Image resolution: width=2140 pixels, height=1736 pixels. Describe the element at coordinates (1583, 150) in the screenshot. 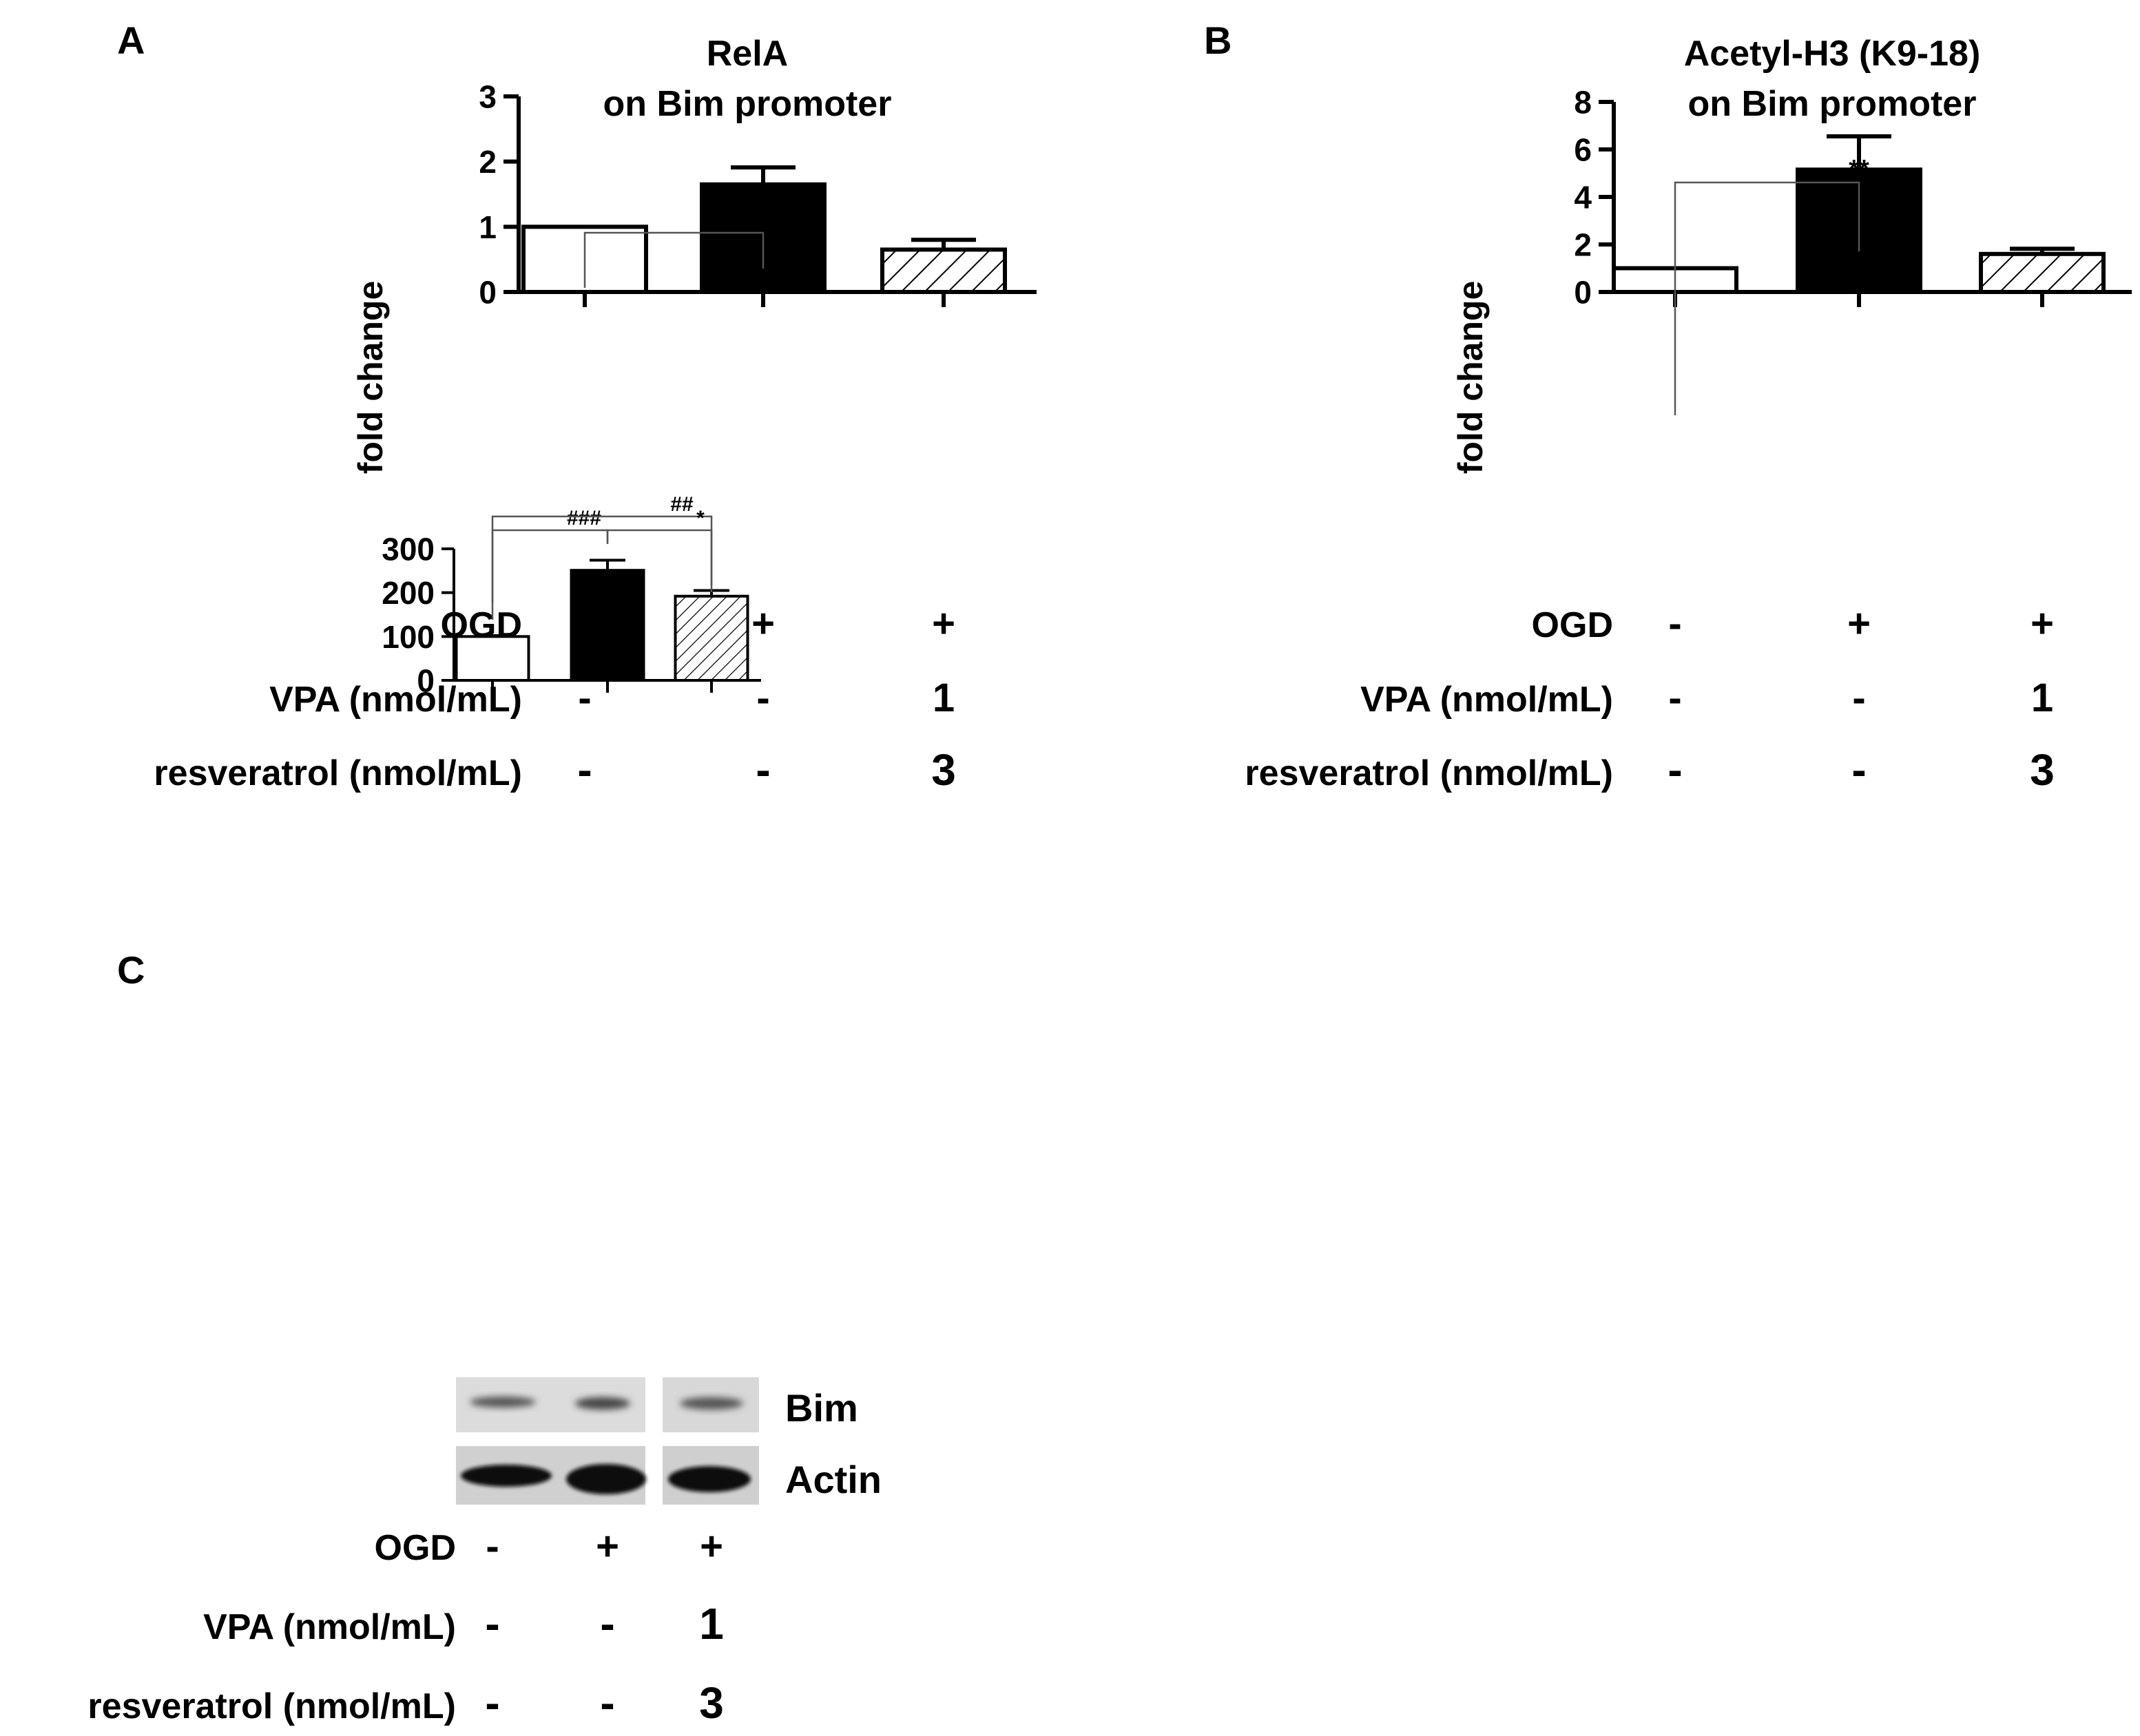

I see `chart-b-y-tick-label: 6` at that location.